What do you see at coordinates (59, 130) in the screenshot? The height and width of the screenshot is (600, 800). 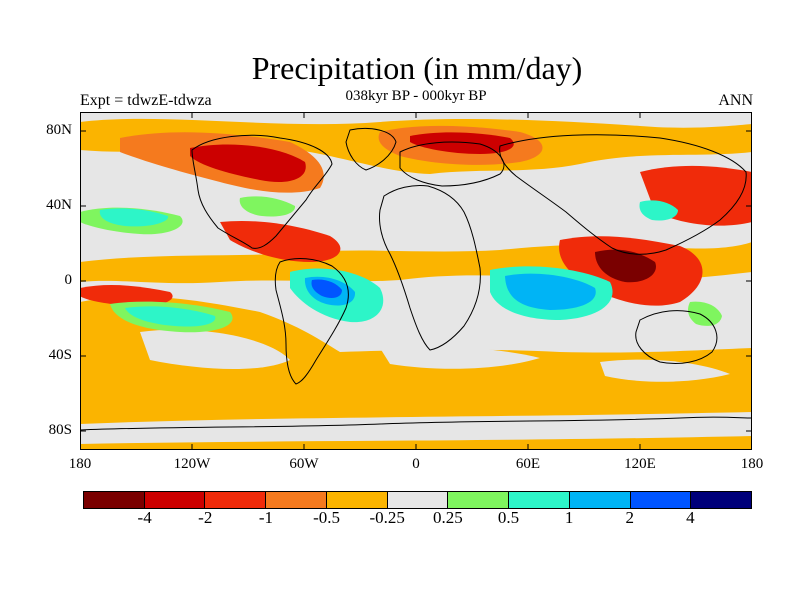 I see `lat-tick-label: 80N` at bounding box center [59, 130].